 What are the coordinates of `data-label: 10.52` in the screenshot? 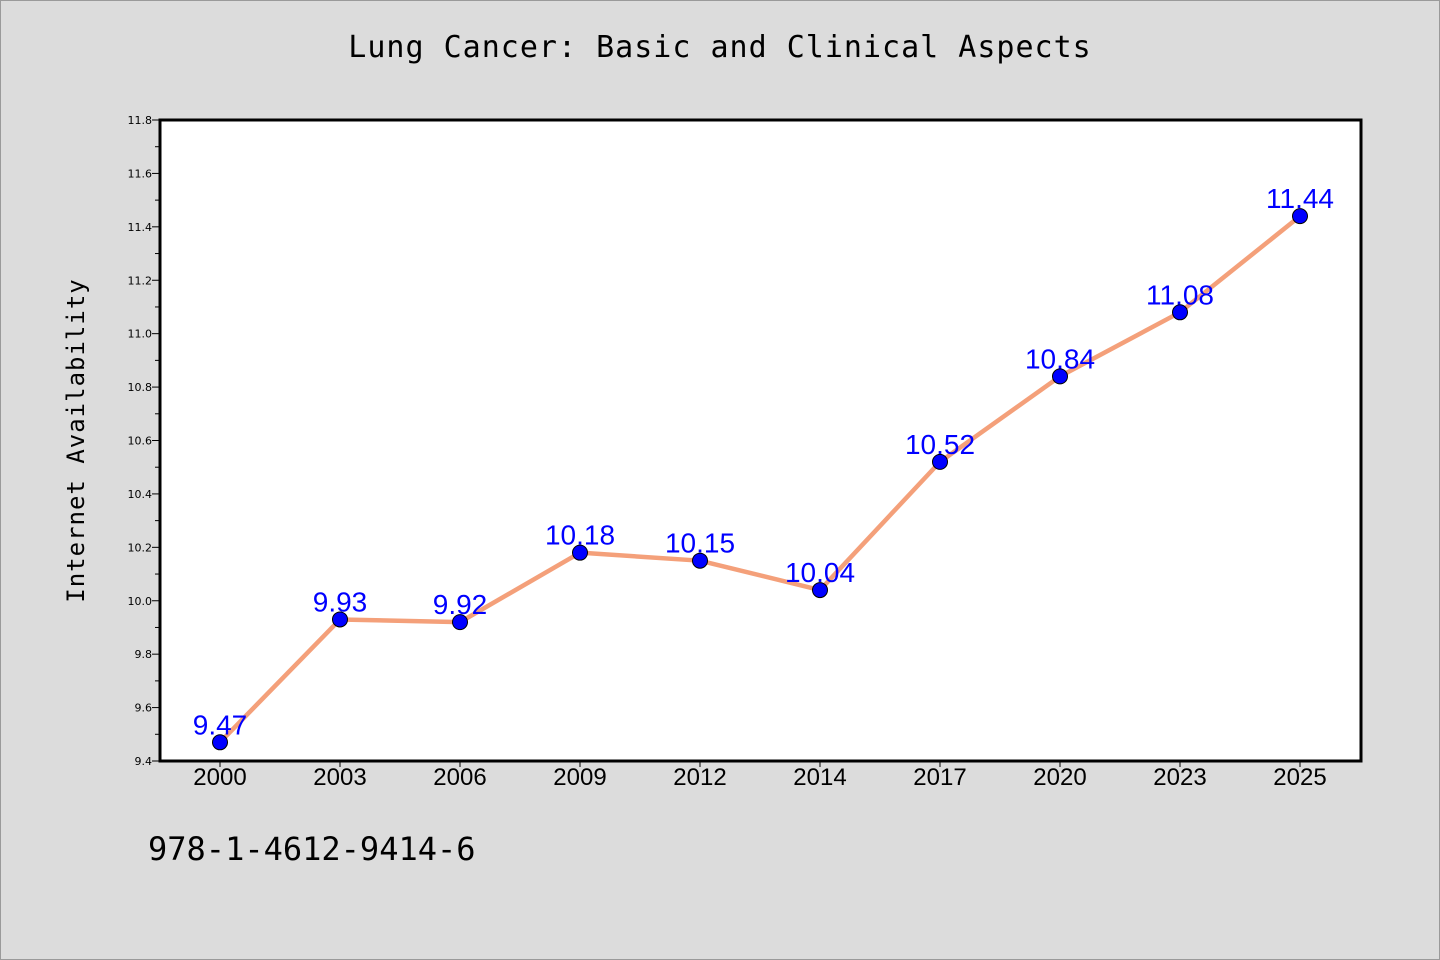 It's located at (940, 444).